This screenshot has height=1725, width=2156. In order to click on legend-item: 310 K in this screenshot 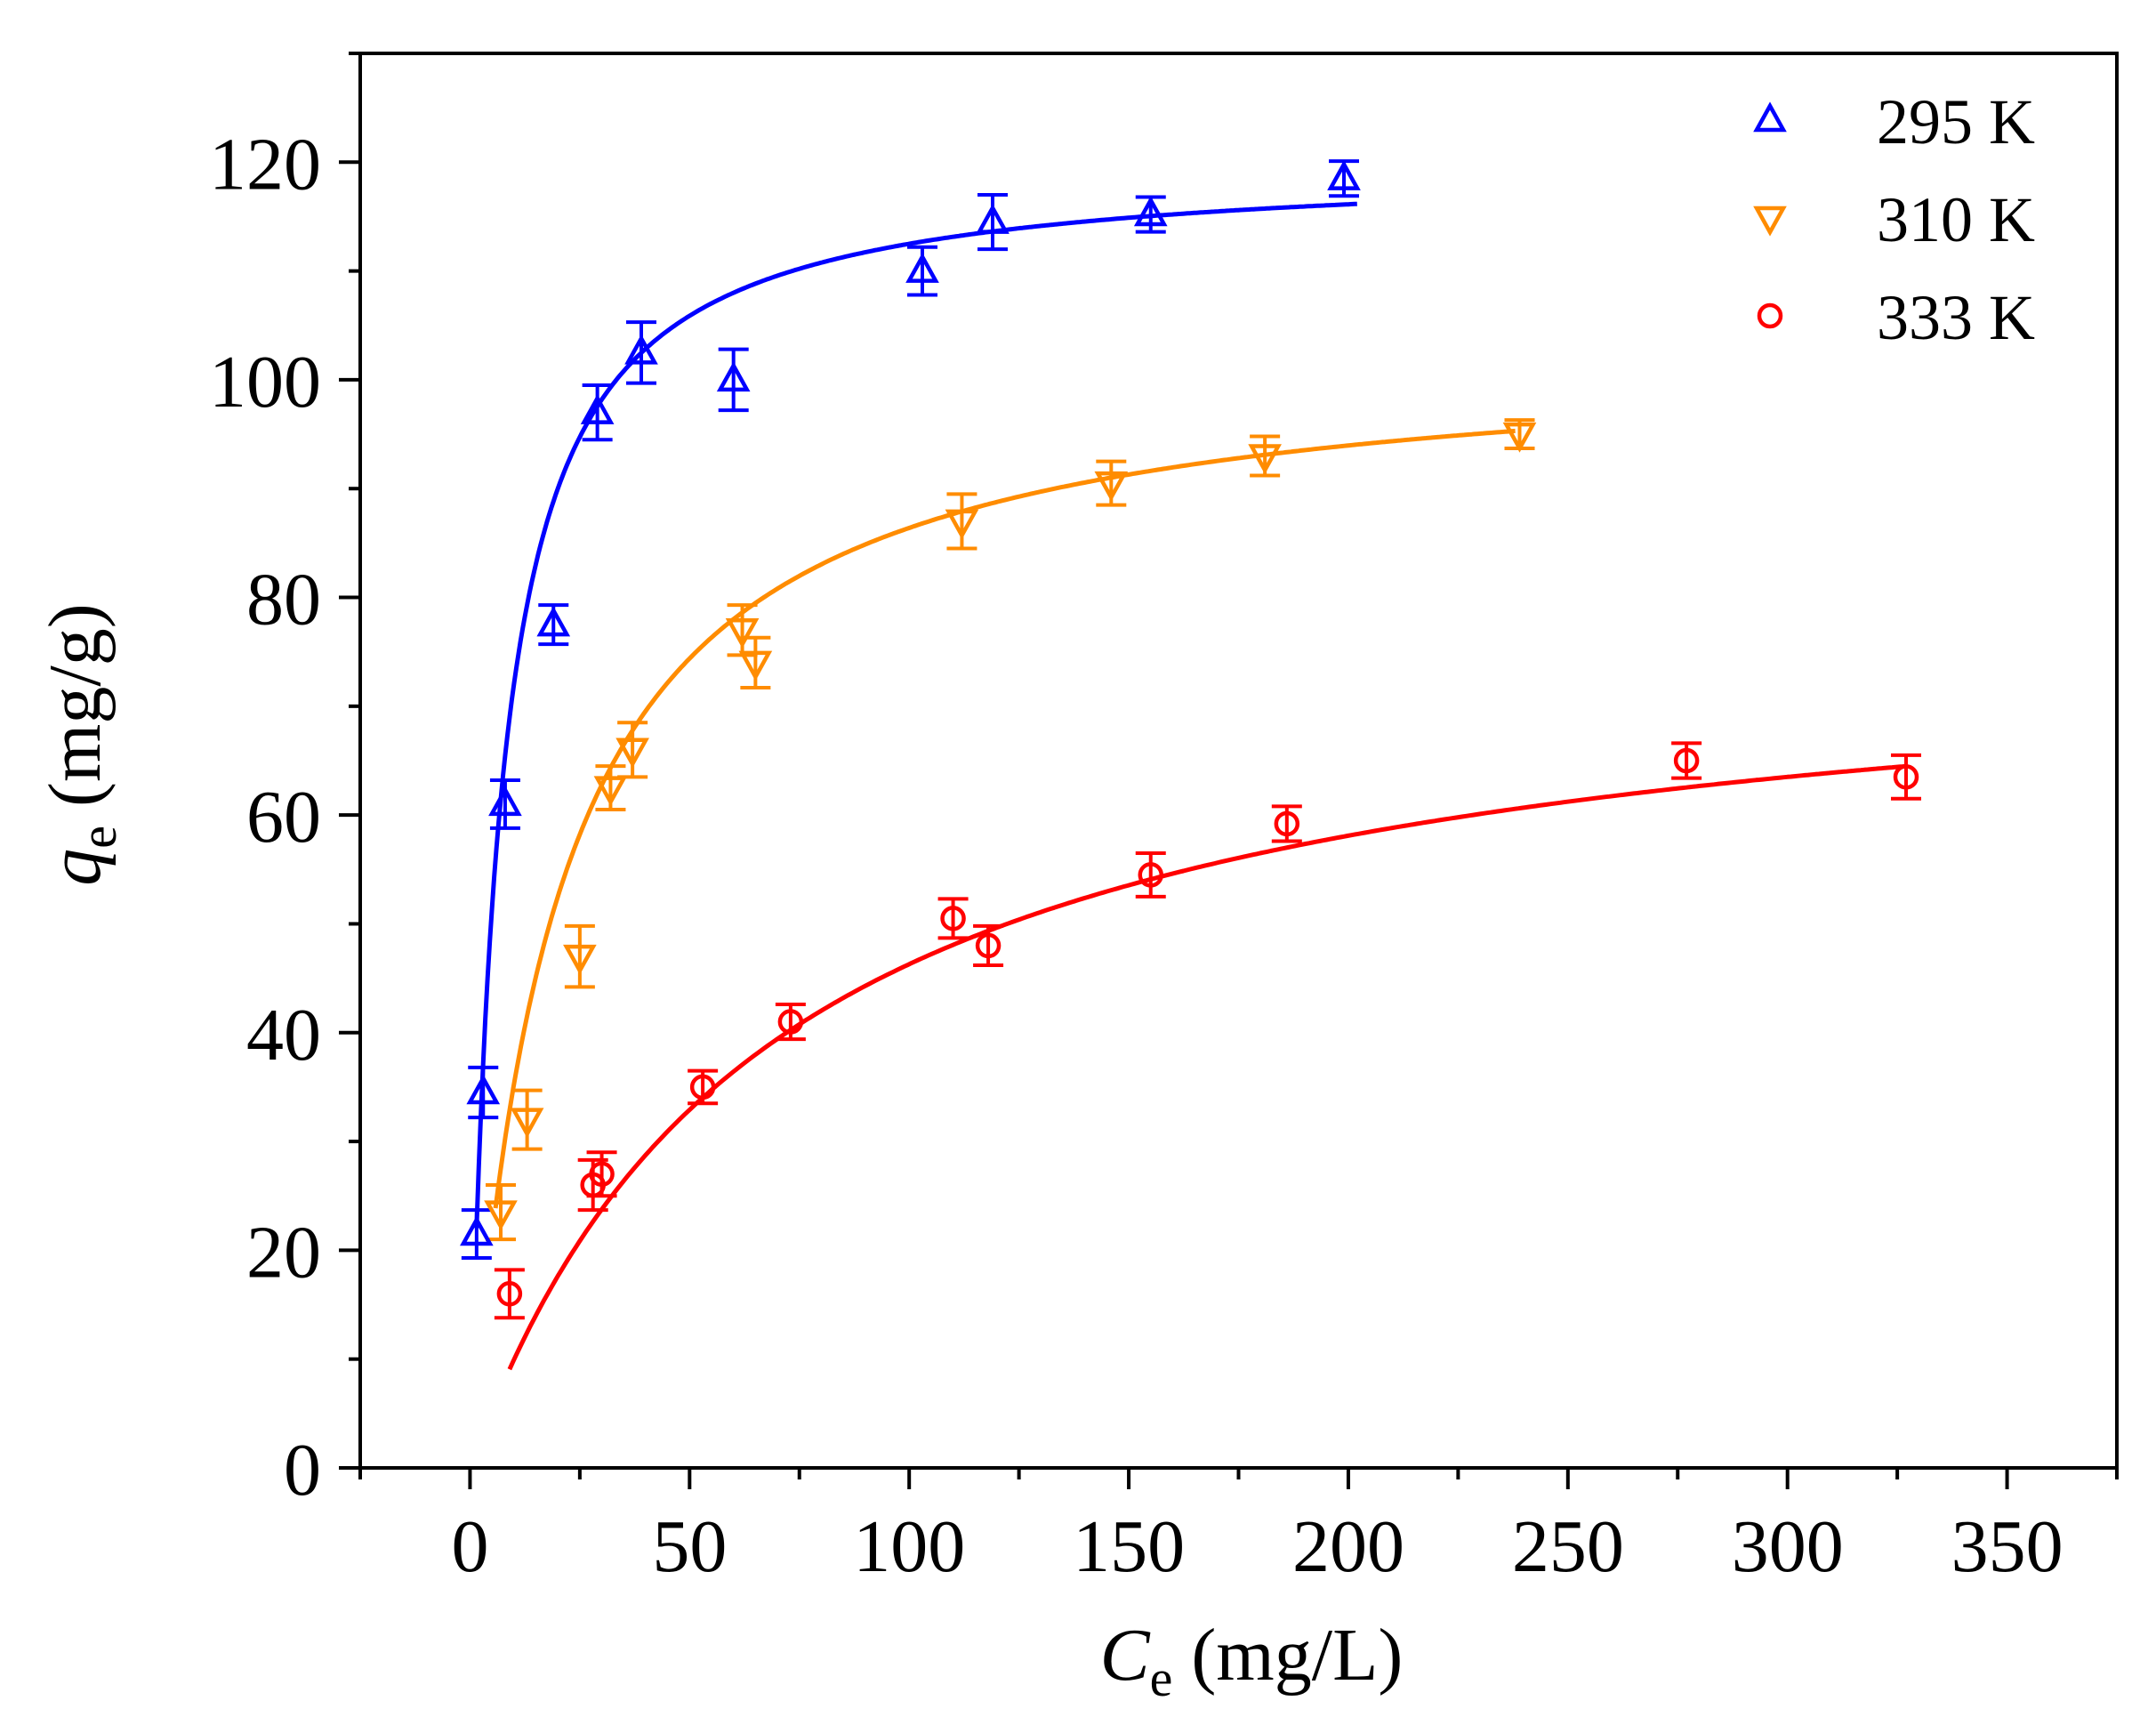, I will do `click(1894, 219)`.